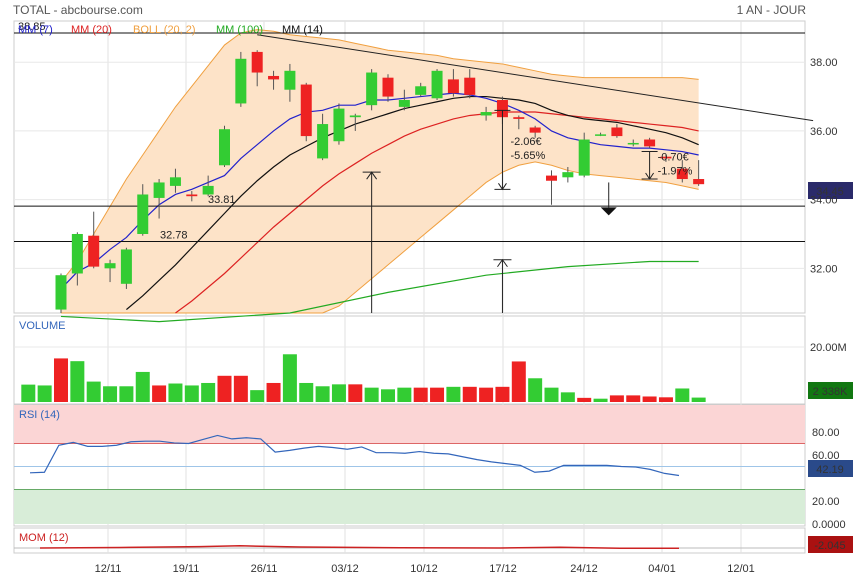  Describe the element at coordinates (264, 569) in the screenshot. I see `x-tick-label: 26/11` at that location.